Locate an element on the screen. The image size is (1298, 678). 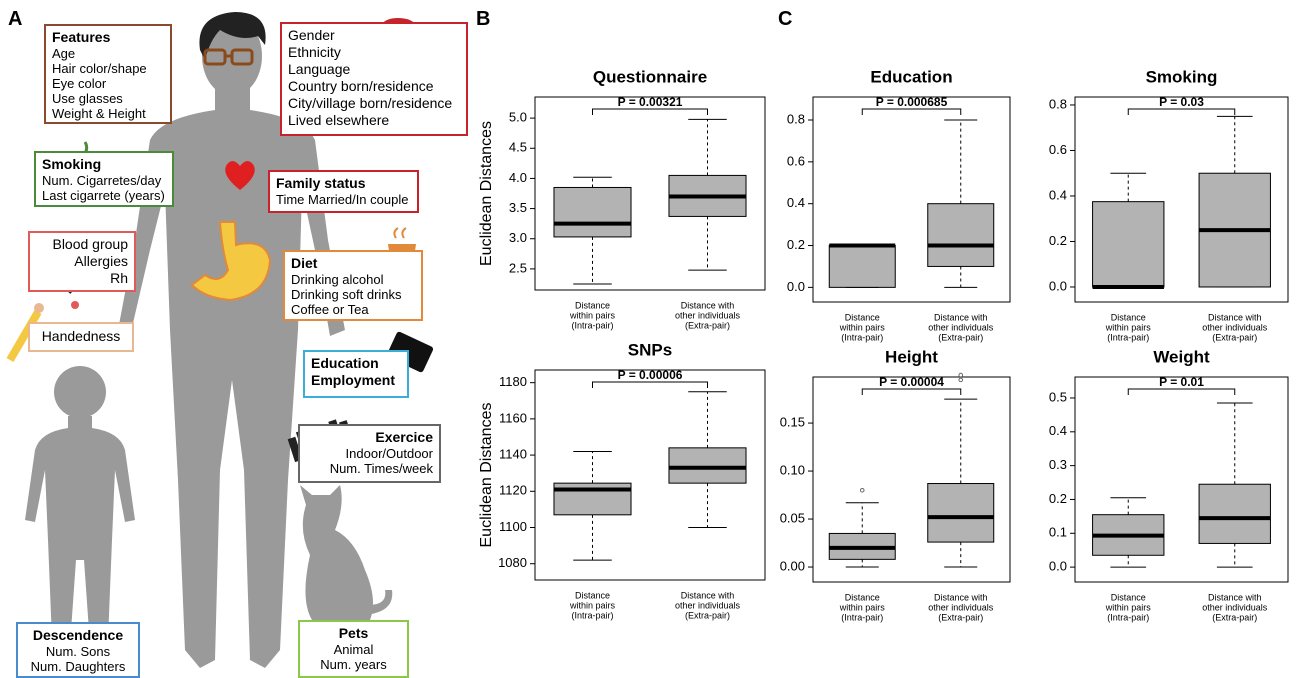
info-box-line: Ethnicity is located at coordinates (314, 52).